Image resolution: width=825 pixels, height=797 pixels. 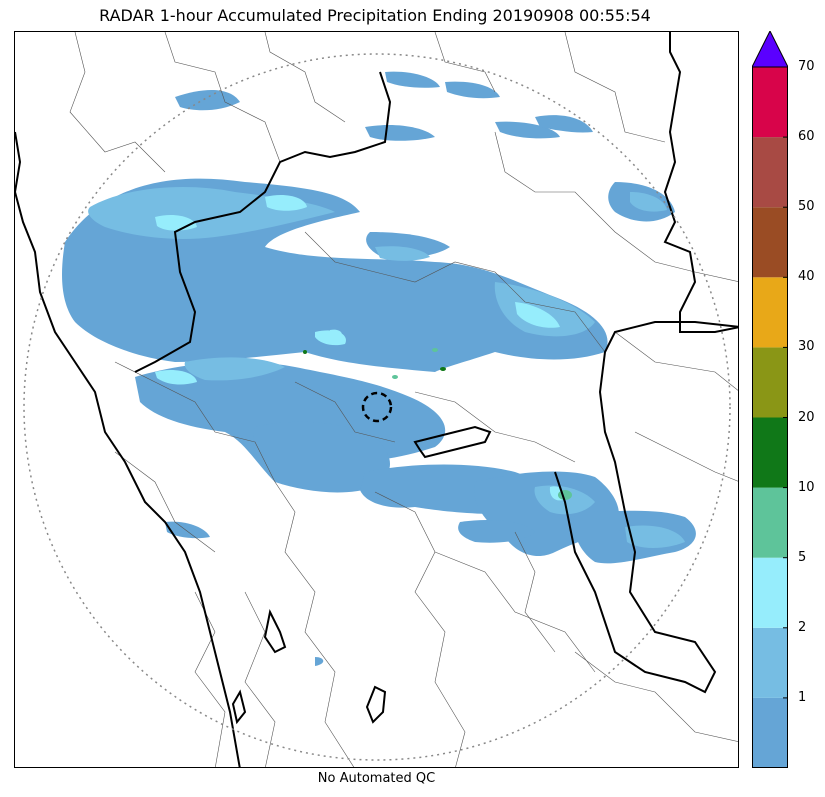 What do you see at coordinates (806, 417) in the screenshot?
I see `colorbar-tick-label: 20` at bounding box center [806, 417].